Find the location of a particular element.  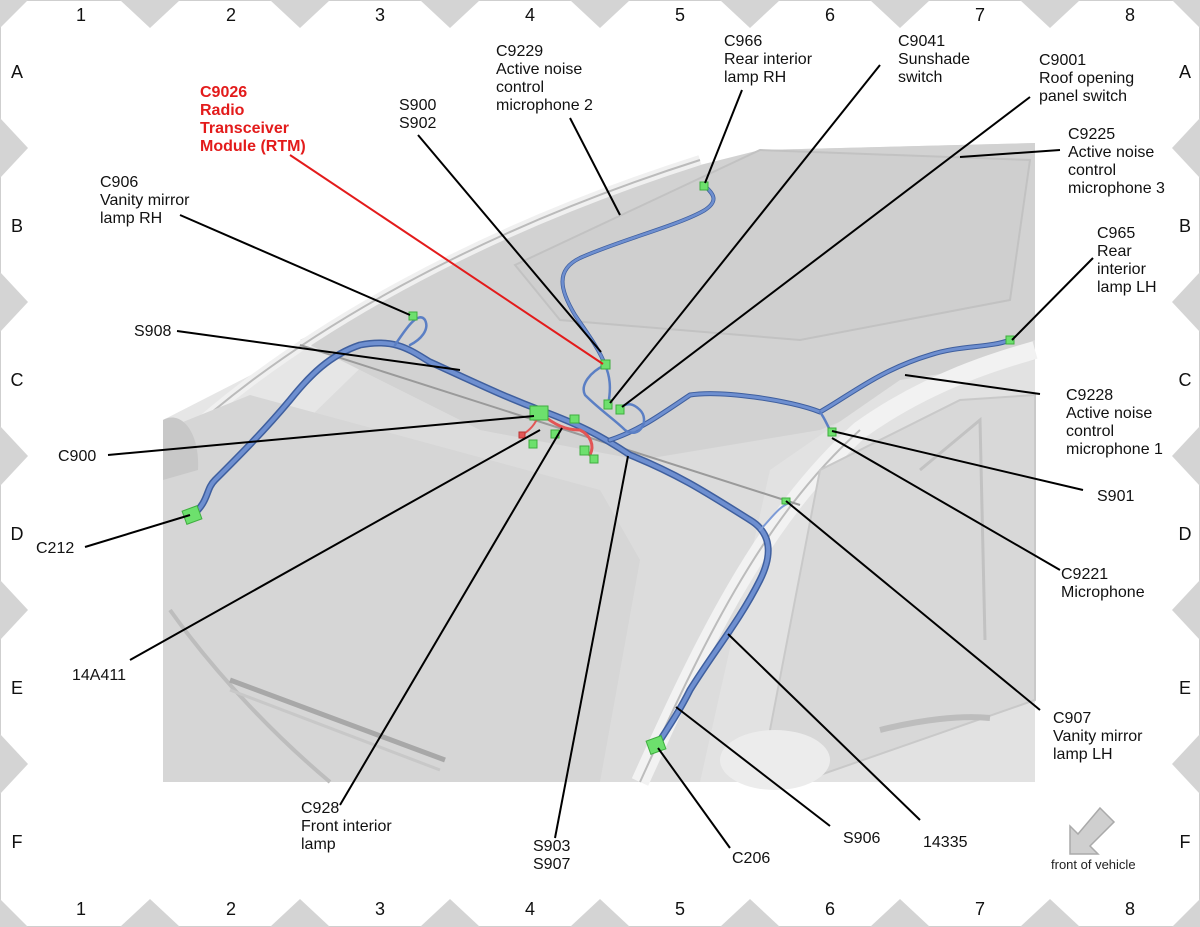

connector-c900 is located at coordinates (539, 413).